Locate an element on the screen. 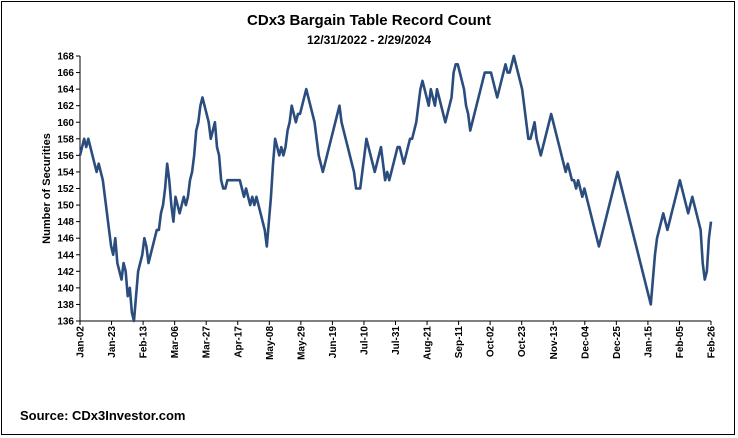  x-tick-label: Jul-10 is located at coordinates (364, 340).